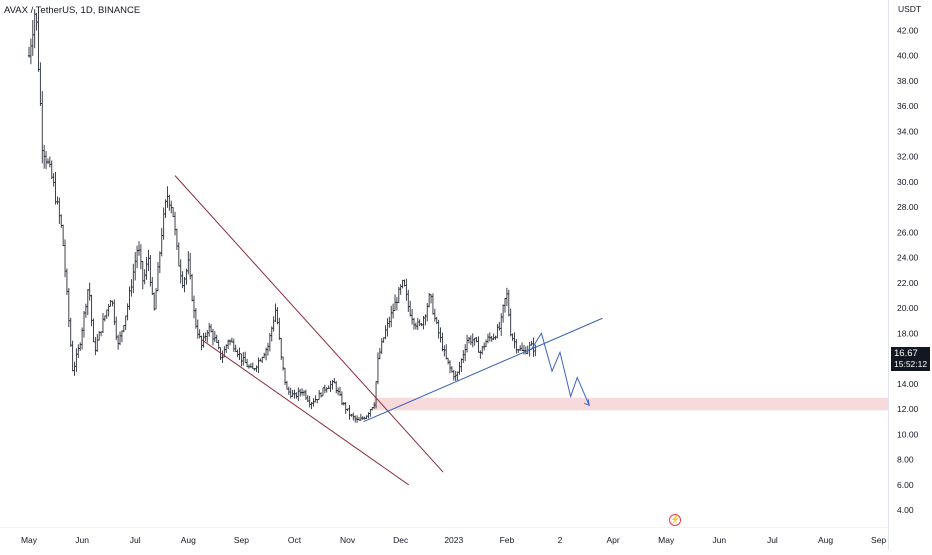 The height and width of the screenshot is (555, 932). I want to click on last-price-tag: 16.67 15:52:12, so click(910, 359).